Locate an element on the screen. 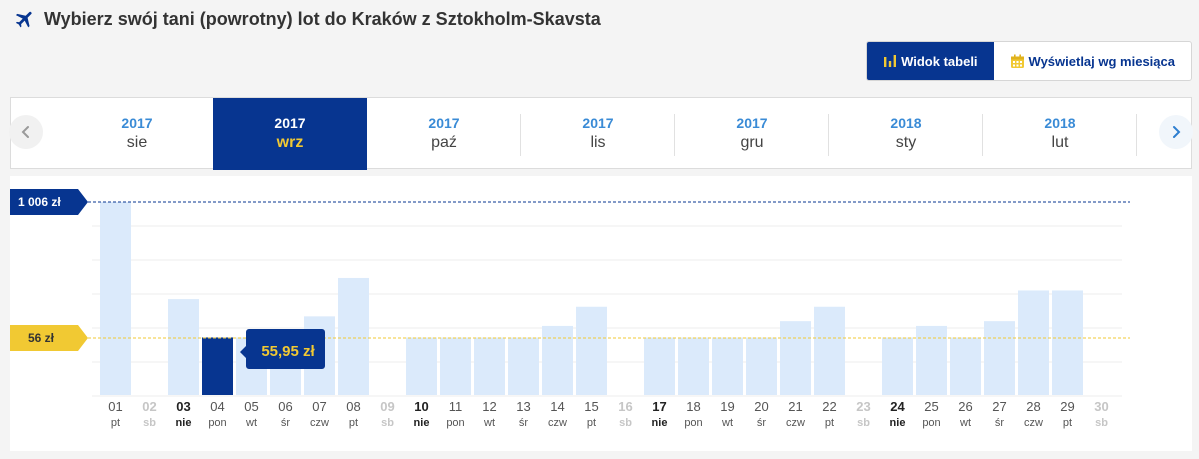 The height and width of the screenshot is (459, 1199). day-number-20: 20 is located at coordinates (761, 406).